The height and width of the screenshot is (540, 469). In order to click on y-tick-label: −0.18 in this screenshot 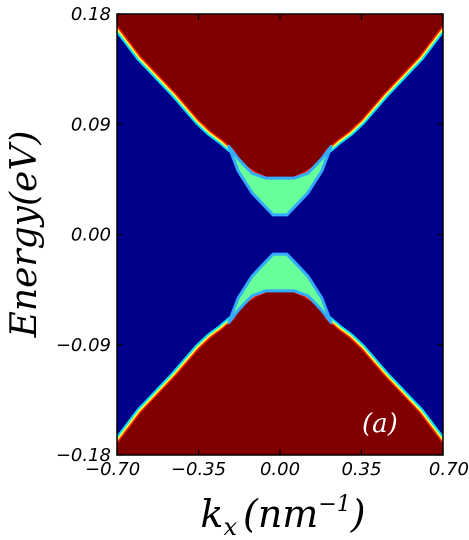, I will do `click(83, 455)`.